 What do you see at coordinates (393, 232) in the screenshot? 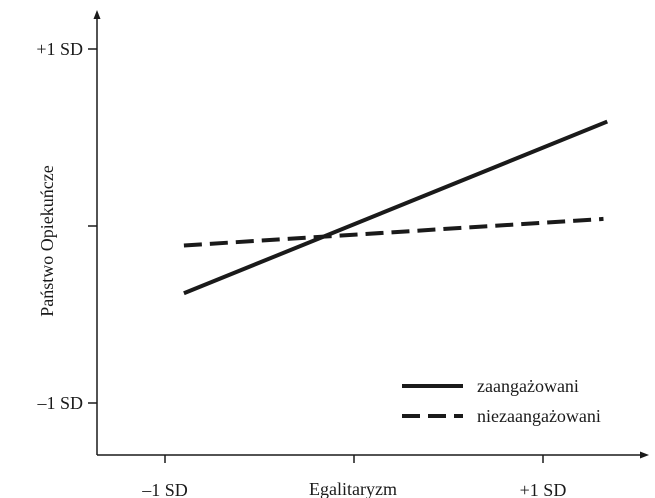
I see `series-line-dashed` at bounding box center [393, 232].